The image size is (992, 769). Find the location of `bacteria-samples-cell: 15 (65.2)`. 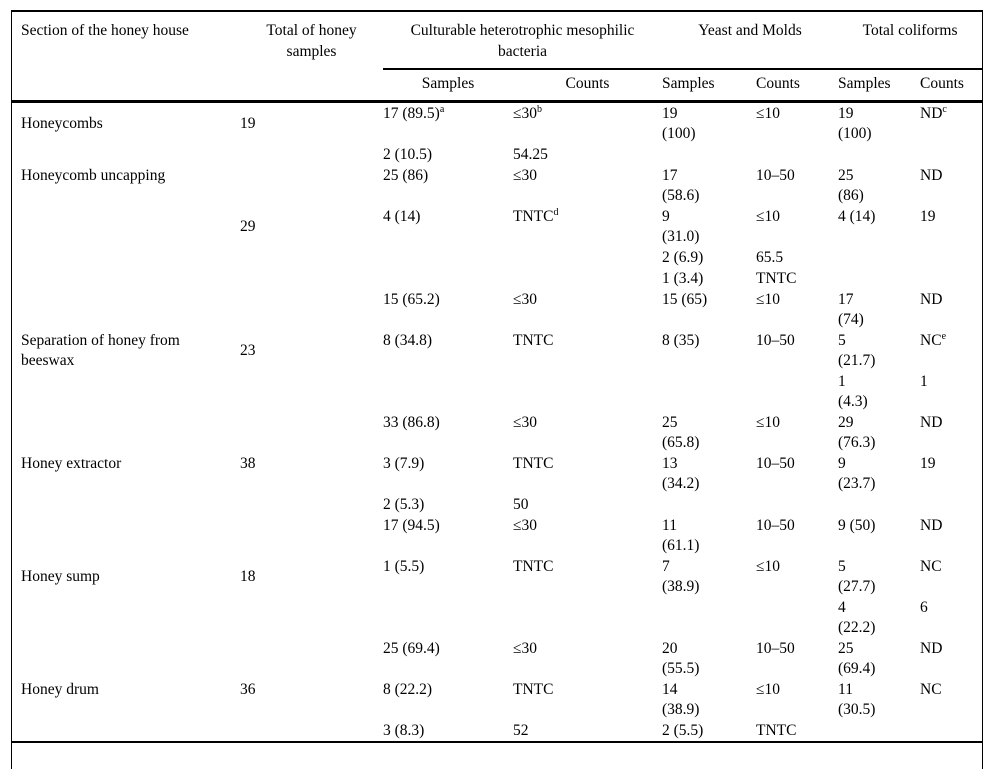

bacteria-samples-cell: 15 (65.2) is located at coordinates (448, 309).